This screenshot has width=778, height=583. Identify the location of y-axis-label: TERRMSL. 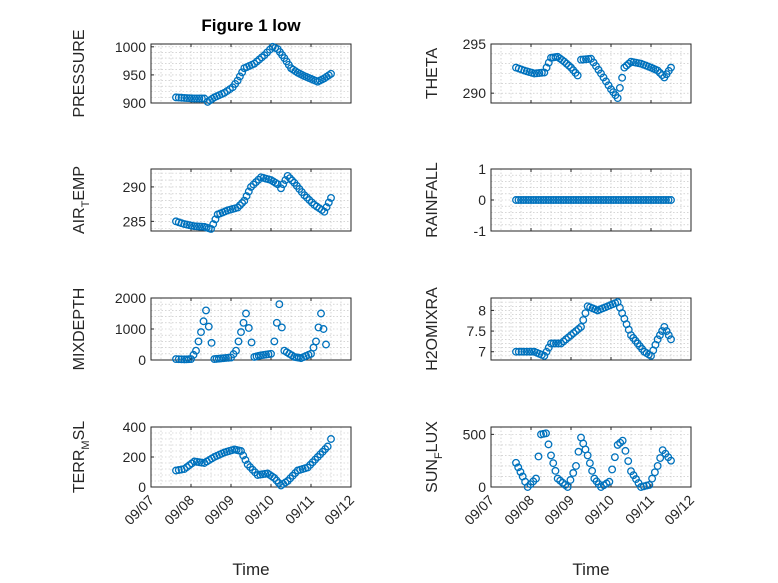
(81, 457).